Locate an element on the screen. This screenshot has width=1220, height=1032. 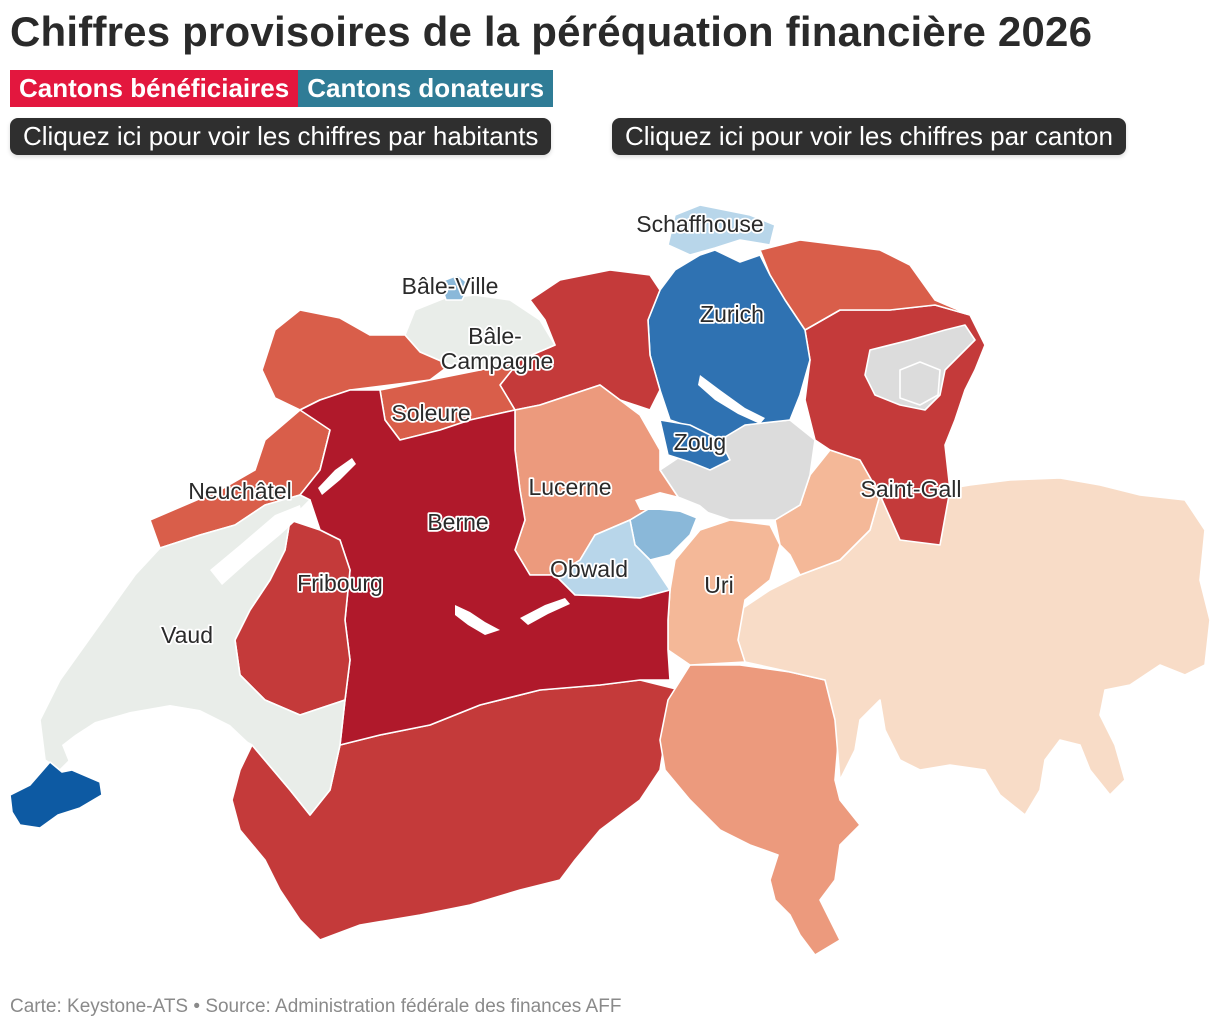
label-schaffhouse: Schaffhouse is located at coordinates (699, 224).